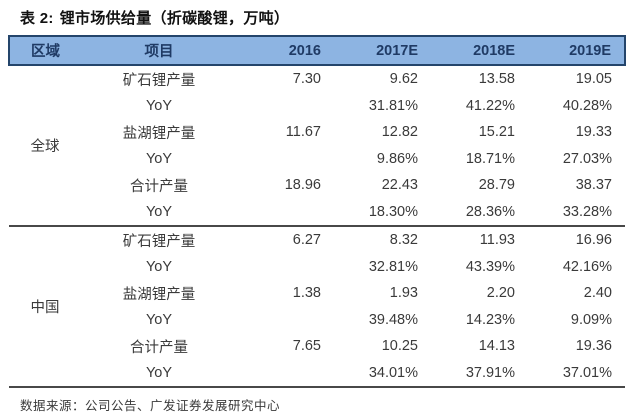 The height and width of the screenshot is (414, 640). Describe the element at coordinates (587, 372) in the screenshot. I see `value-2019e: 37.01%` at that location.